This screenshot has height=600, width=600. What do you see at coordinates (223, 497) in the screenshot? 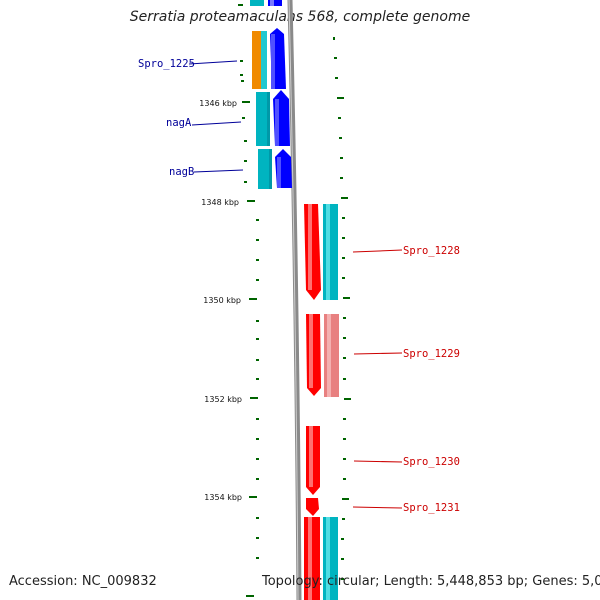
I see `svg-text: 1354 kbp` at bounding box center [223, 497].